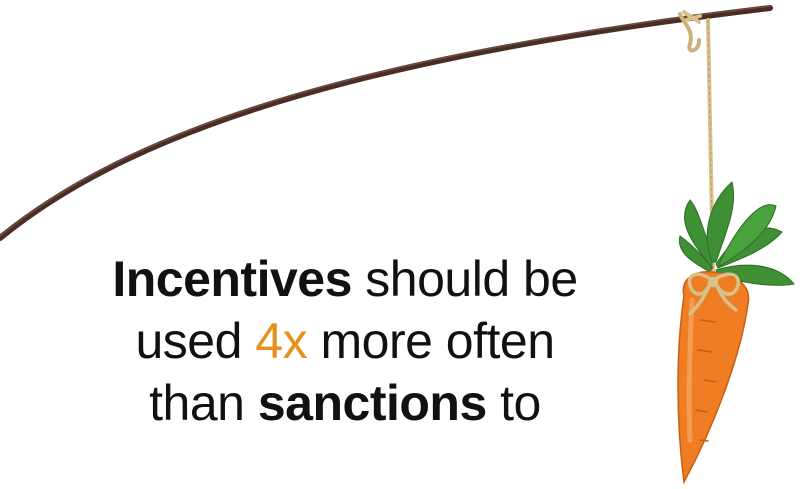 This screenshot has width=805, height=489. I want to click on caption-line-2: used 4x more often, so click(345, 341).